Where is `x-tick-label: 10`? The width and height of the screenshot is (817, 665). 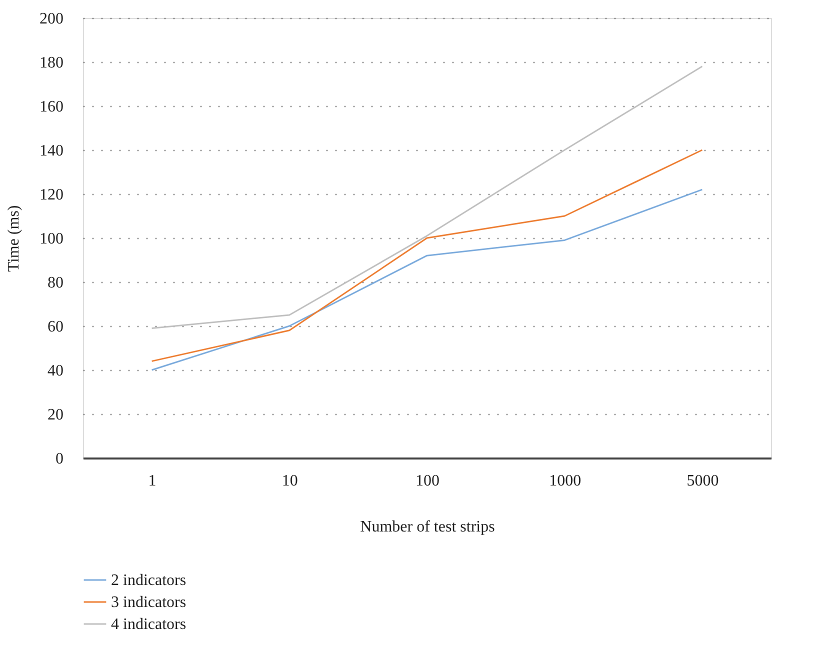
x-tick-label: 10 is located at coordinates (290, 481).